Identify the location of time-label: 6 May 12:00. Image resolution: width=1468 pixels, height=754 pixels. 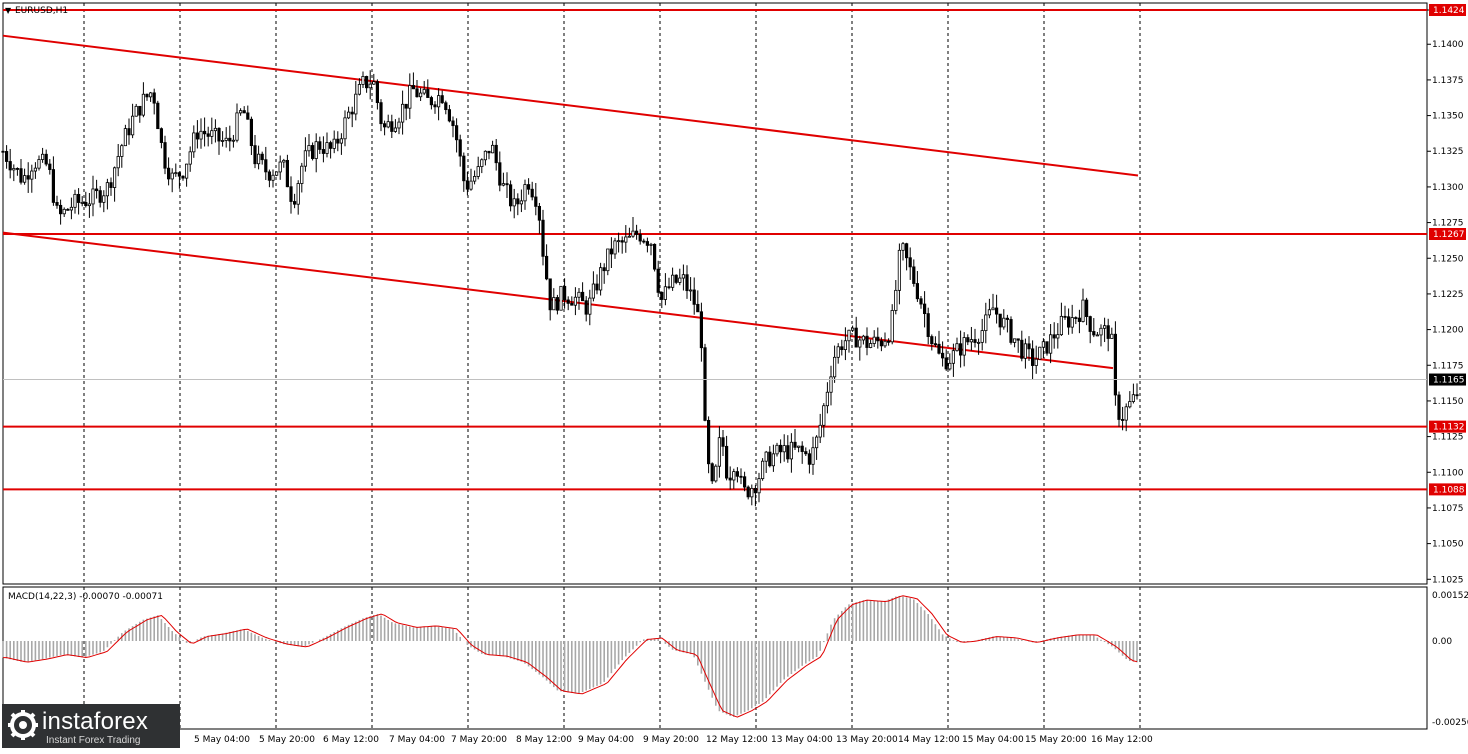
(351, 740).